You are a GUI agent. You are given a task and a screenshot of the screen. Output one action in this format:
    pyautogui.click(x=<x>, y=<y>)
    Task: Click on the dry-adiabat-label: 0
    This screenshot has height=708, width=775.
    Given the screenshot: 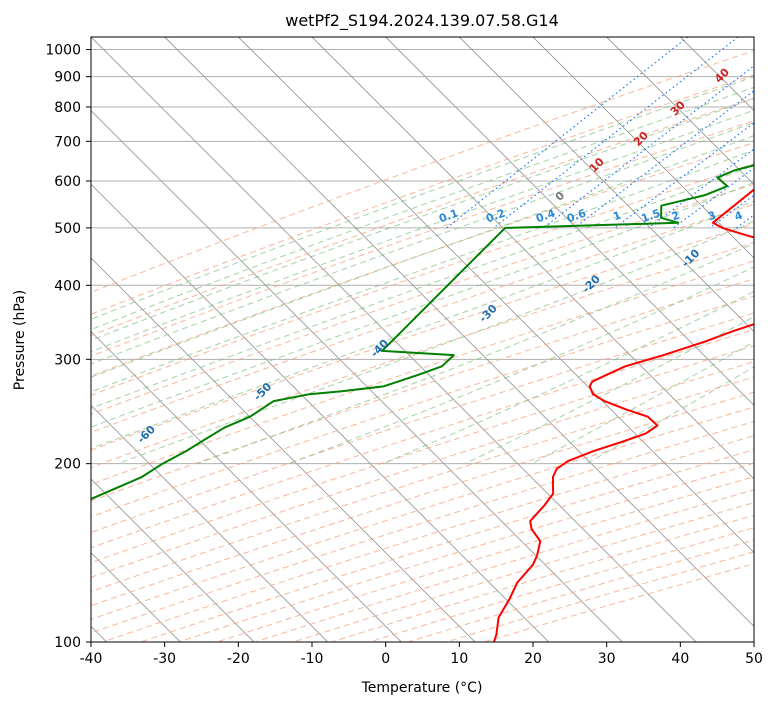 What is the action you would take?
    pyautogui.click(x=560, y=196)
    